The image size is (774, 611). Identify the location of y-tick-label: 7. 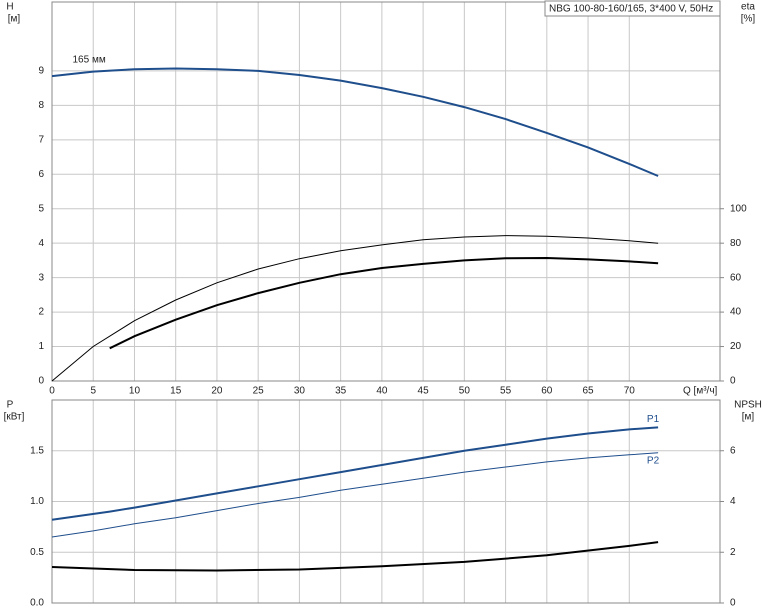
(41, 139).